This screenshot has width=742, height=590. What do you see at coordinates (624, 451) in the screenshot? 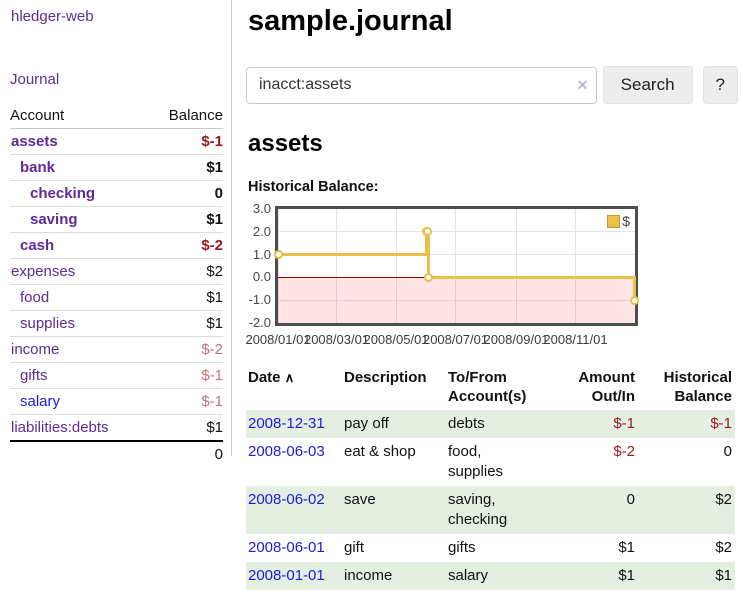
I see `transaction-amount: $-2` at bounding box center [624, 451].